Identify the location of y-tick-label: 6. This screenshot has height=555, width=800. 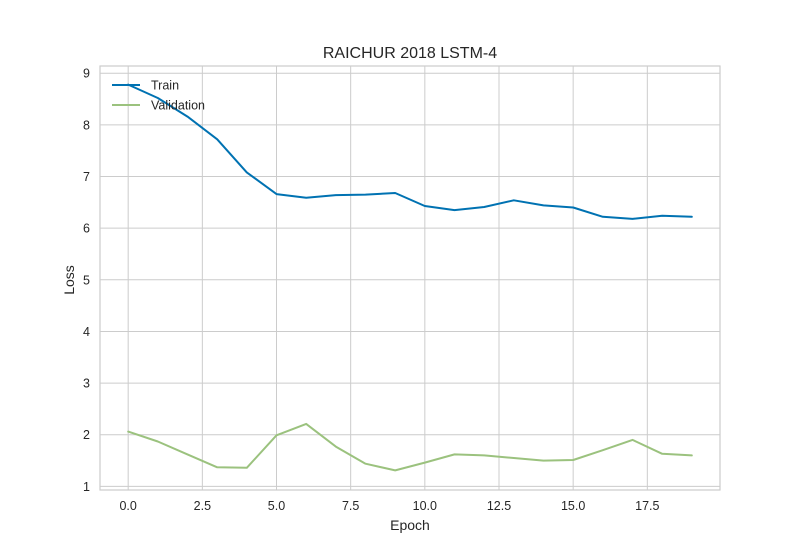
(86, 229).